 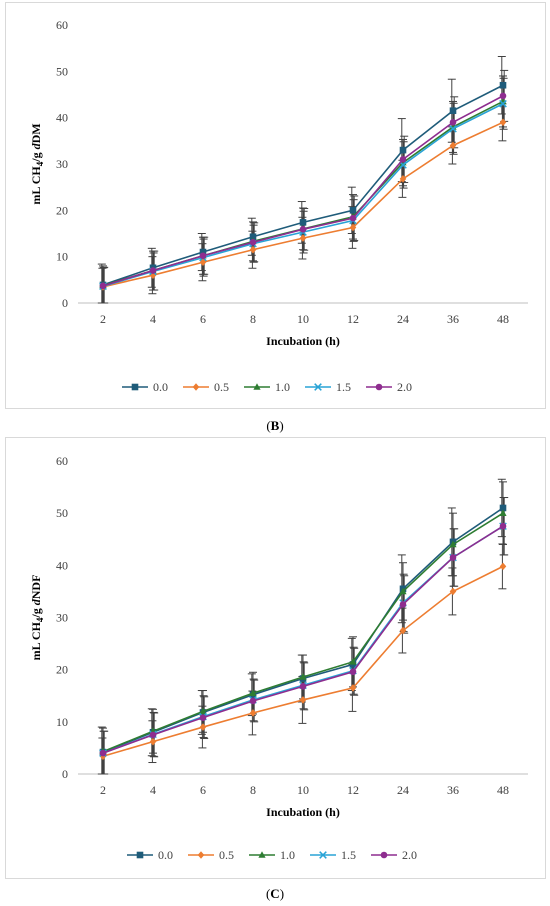 What do you see at coordinates (221, 387) in the screenshot?
I see `legend-label: 0.5` at bounding box center [221, 387].